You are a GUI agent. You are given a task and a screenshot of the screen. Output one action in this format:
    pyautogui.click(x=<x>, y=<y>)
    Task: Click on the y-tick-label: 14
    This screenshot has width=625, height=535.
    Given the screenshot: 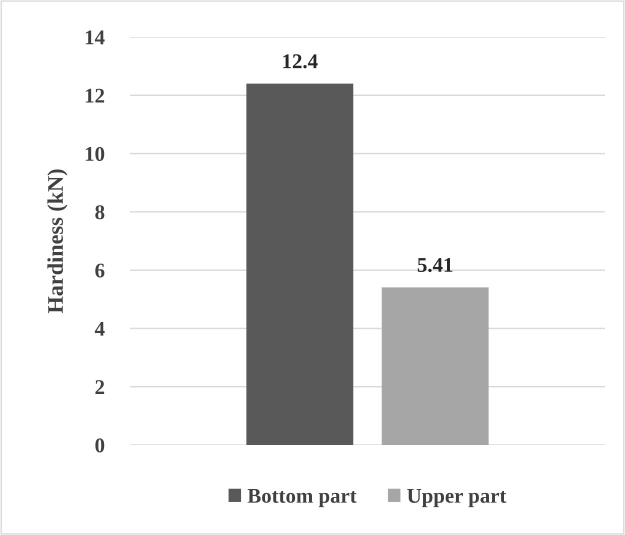 What is the action you would take?
    pyautogui.click(x=95, y=37)
    